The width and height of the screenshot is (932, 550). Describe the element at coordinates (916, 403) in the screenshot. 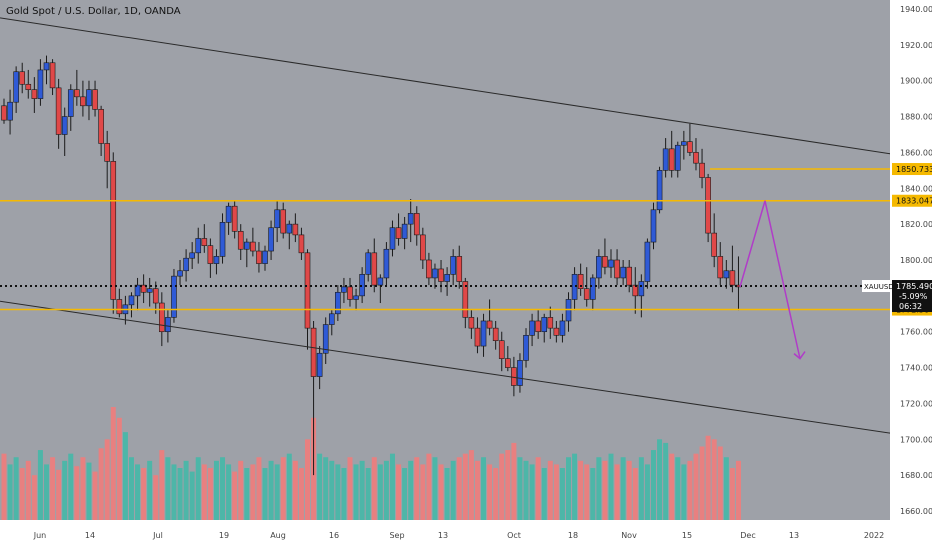

I see `price-tick-label: 1720.00` at that location.